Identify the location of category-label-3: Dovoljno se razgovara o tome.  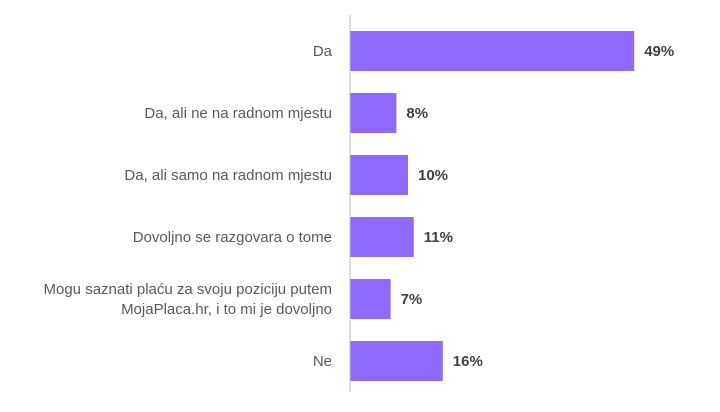
(232, 237).